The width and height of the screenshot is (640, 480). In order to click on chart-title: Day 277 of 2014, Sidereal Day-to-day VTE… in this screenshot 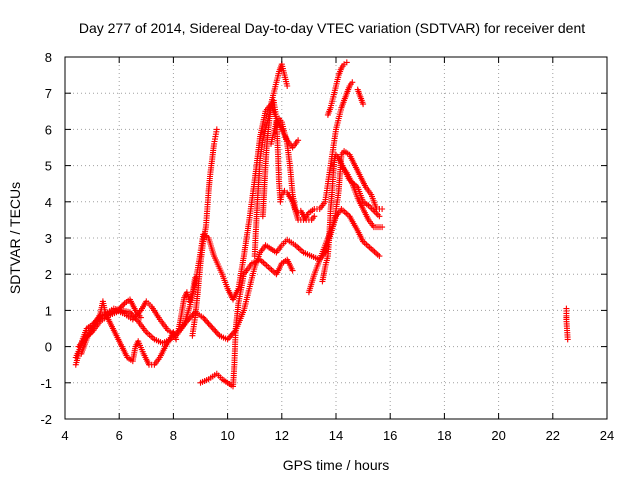, I will do `click(332, 28)`.